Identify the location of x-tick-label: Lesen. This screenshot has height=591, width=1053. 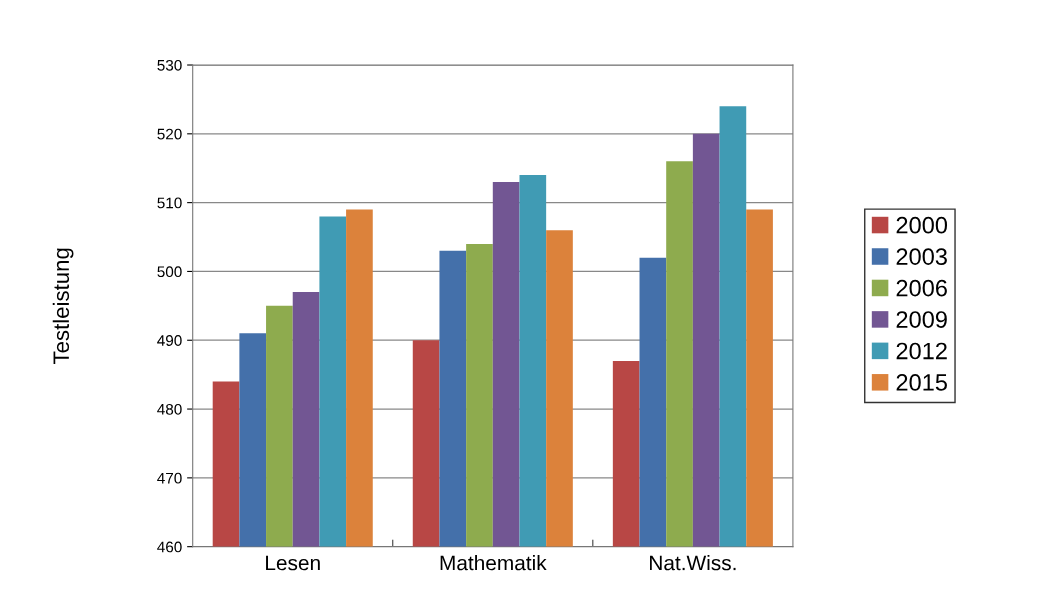
(293, 563).